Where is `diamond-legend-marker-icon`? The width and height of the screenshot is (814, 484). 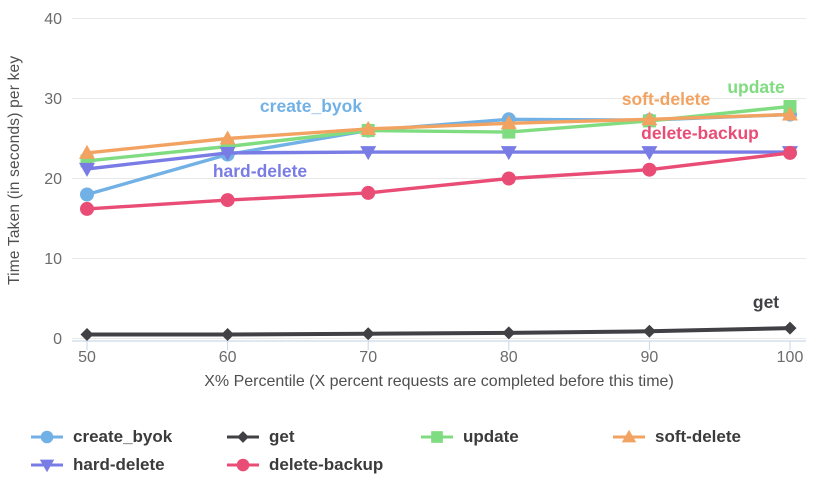 diamond-legend-marker-icon is located at coordinates (243, 436).